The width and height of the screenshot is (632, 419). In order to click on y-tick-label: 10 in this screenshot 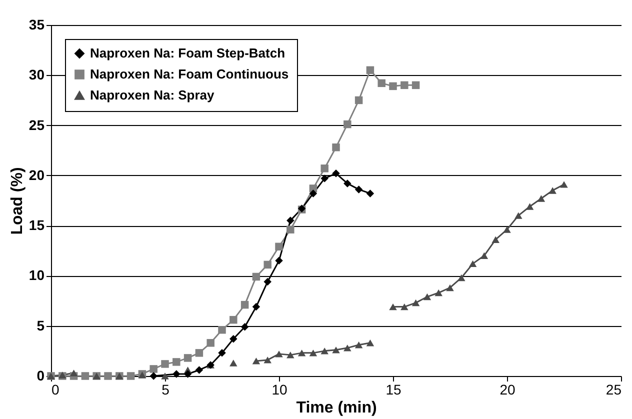, I will do `click(36, 275)`.